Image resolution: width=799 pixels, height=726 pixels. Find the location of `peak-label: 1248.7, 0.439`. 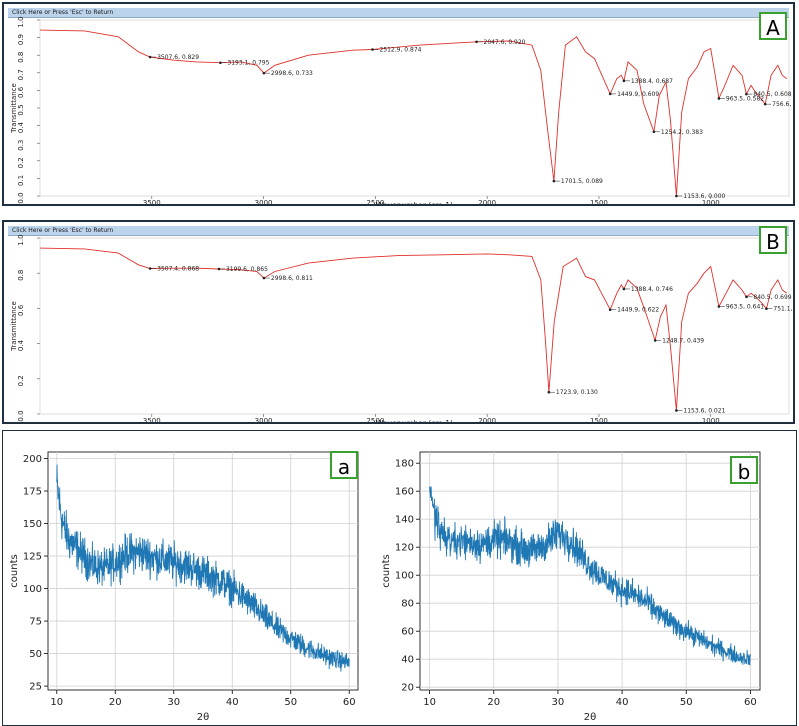

peak-label: 1248.7, 0.439 is located at coordinates (683, 340).